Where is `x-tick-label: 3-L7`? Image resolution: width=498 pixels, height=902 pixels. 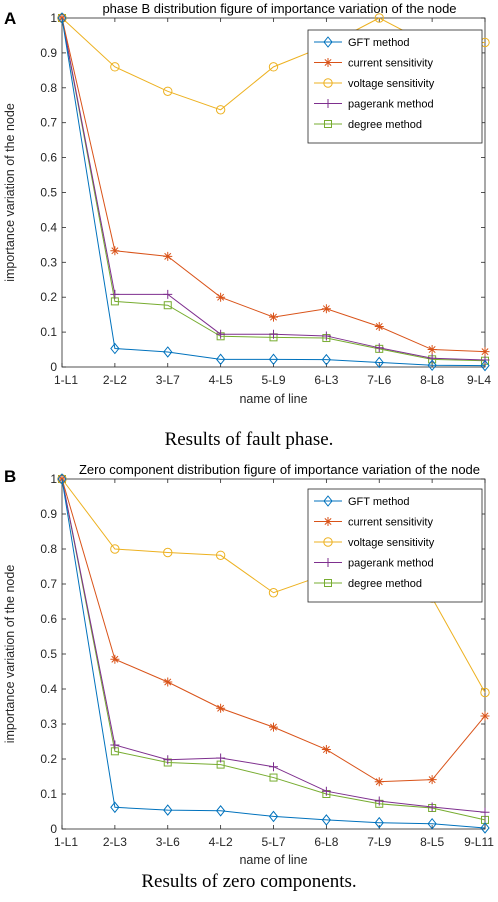
x-tick-label: 3-L7 is located at coordinates (168, 380).